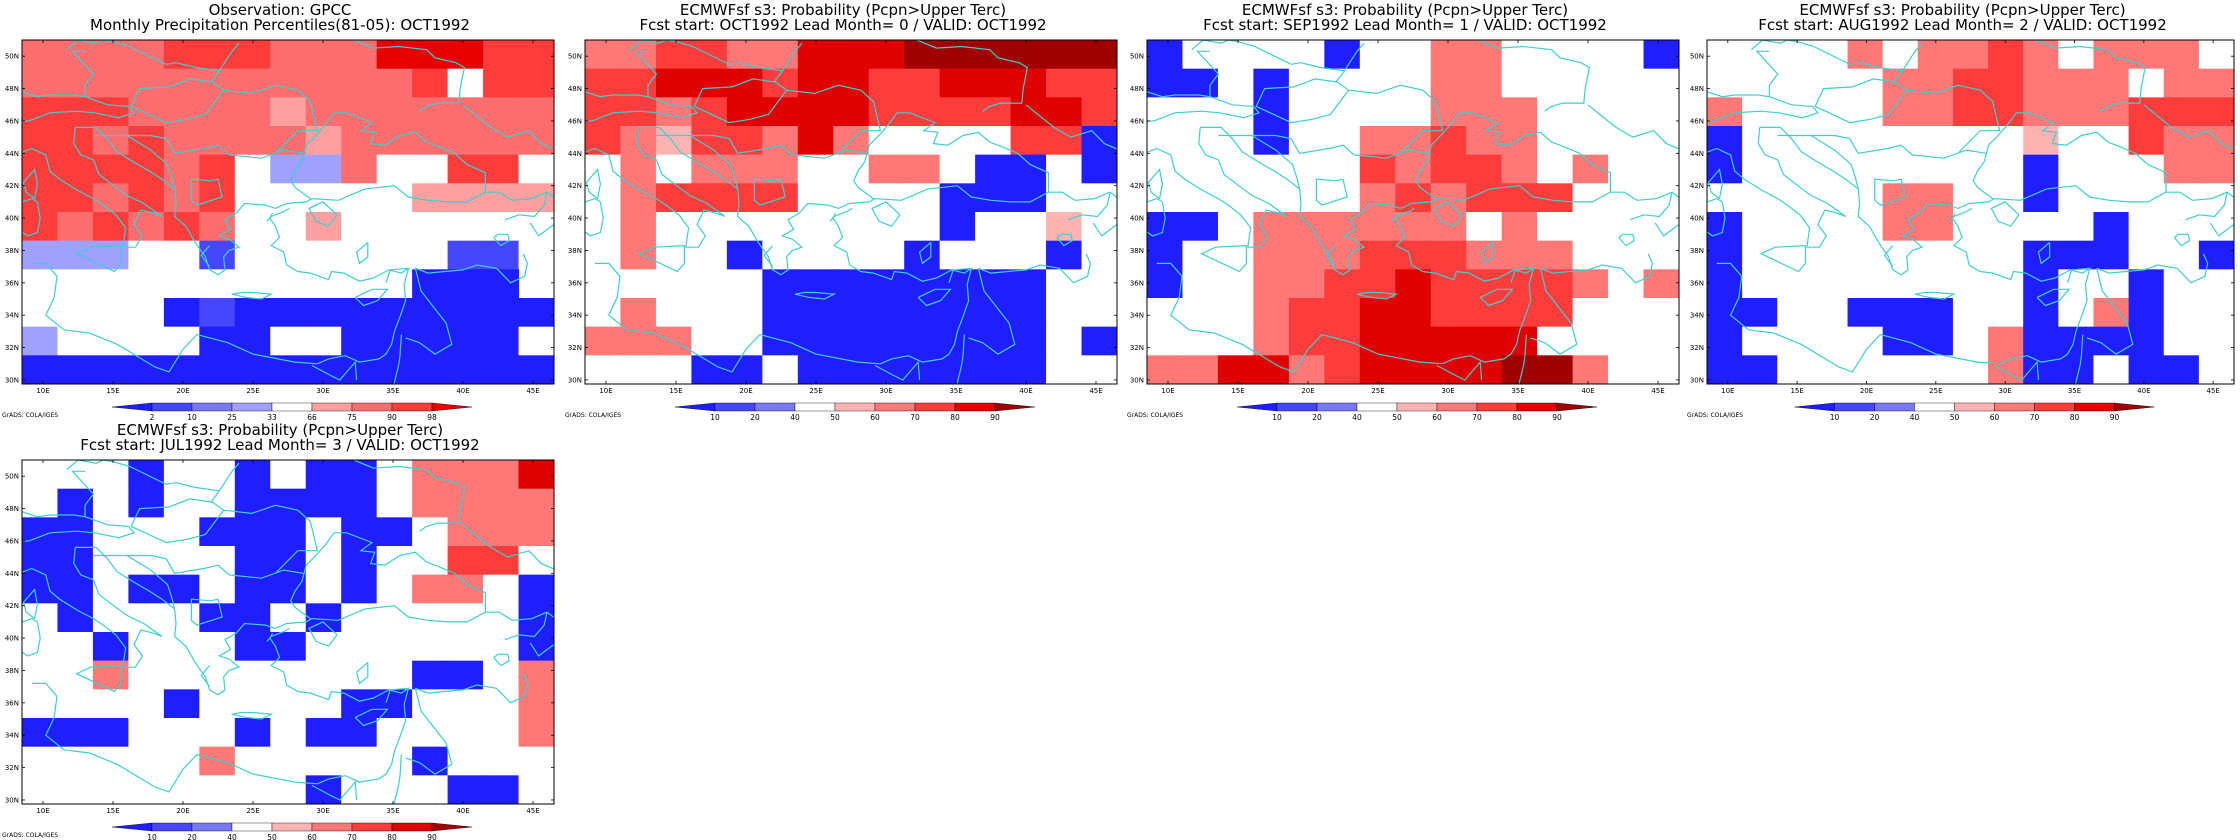  I want to click on lat-tick-label: 48N, so click(1697, 89).